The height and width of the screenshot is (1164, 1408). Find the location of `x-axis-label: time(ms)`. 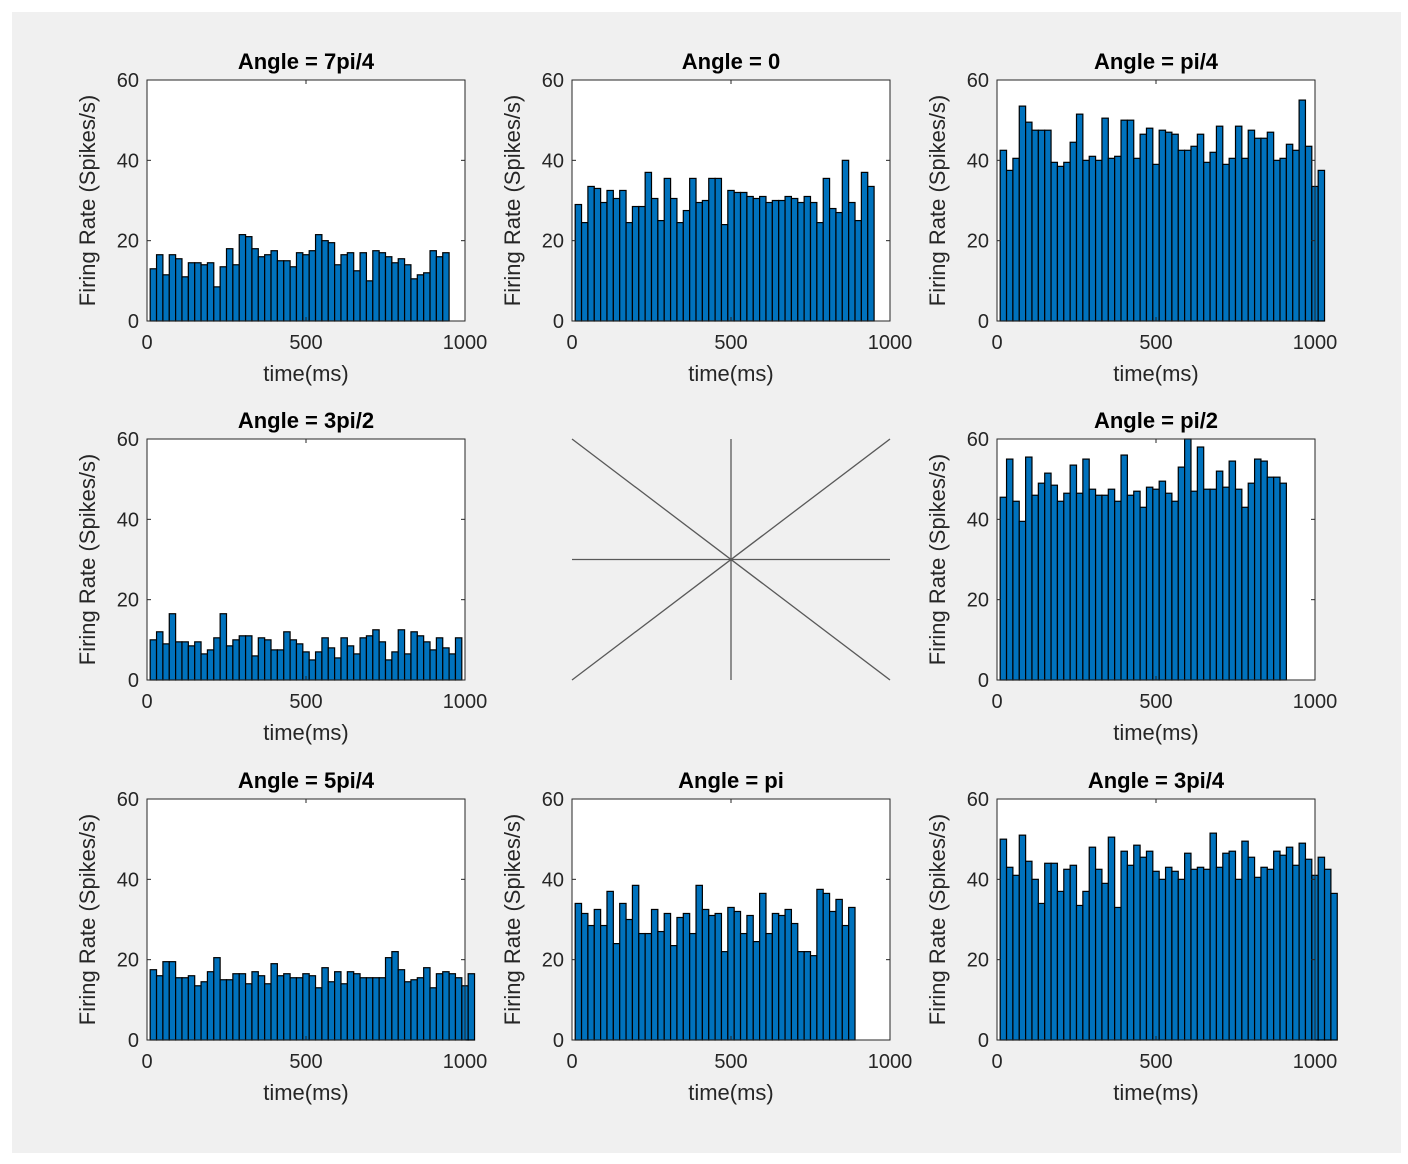

x-axis-label: time(ms) is located at coordinates (306, 1092).